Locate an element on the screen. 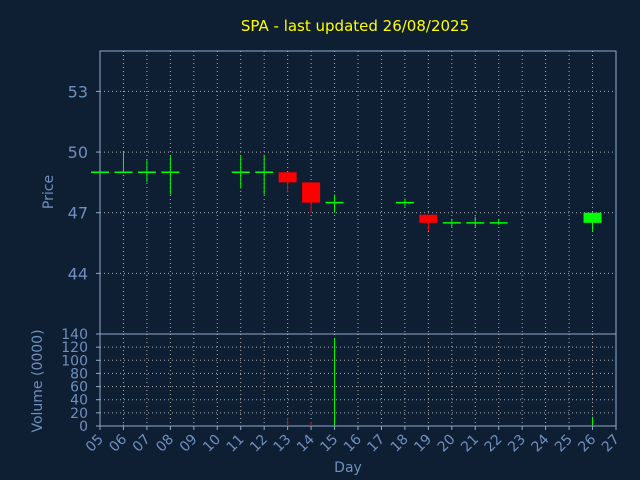 This screenshot has height=480, width=640. x-tick-label: 24 is located at coordinates (541, 443).